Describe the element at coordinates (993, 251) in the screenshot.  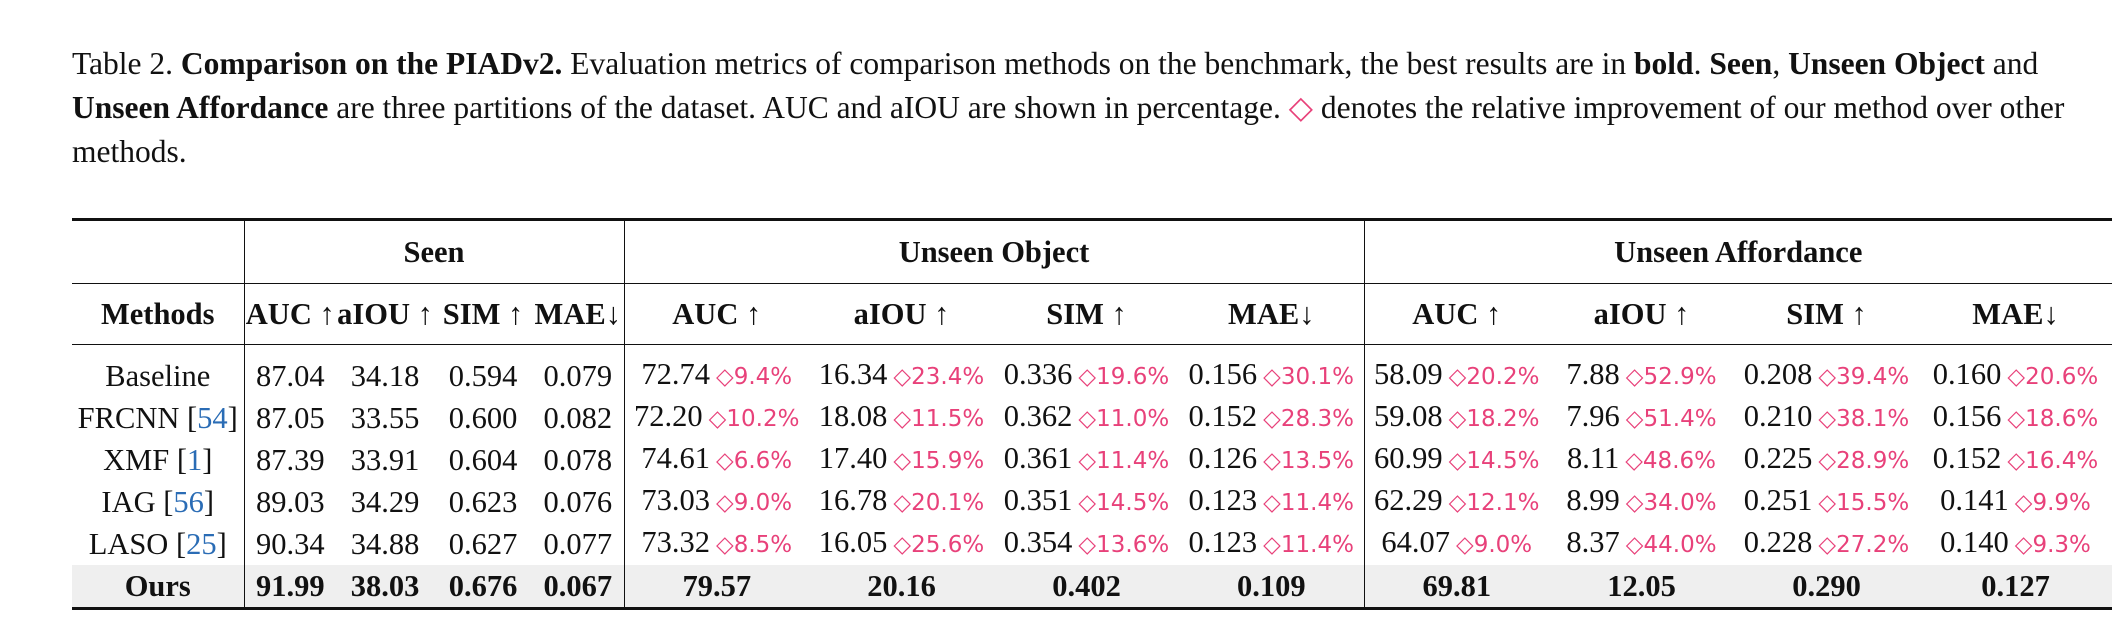
I see `group-header-unseen-object: Unseen Object` at that location.